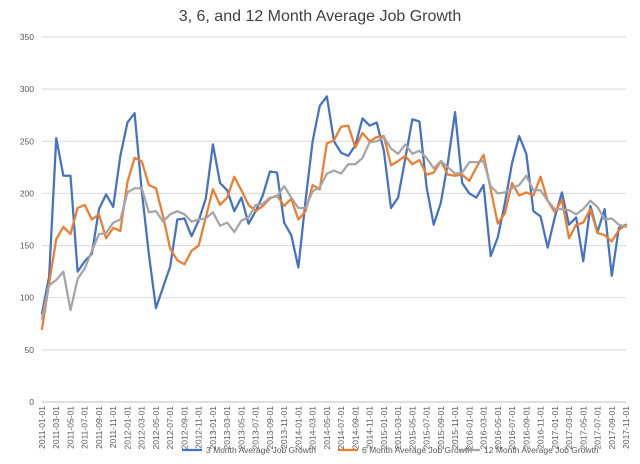  Describe the element at coordinates (27, 37) in the screenshot. I see `y-tick-label: 350` at that location.